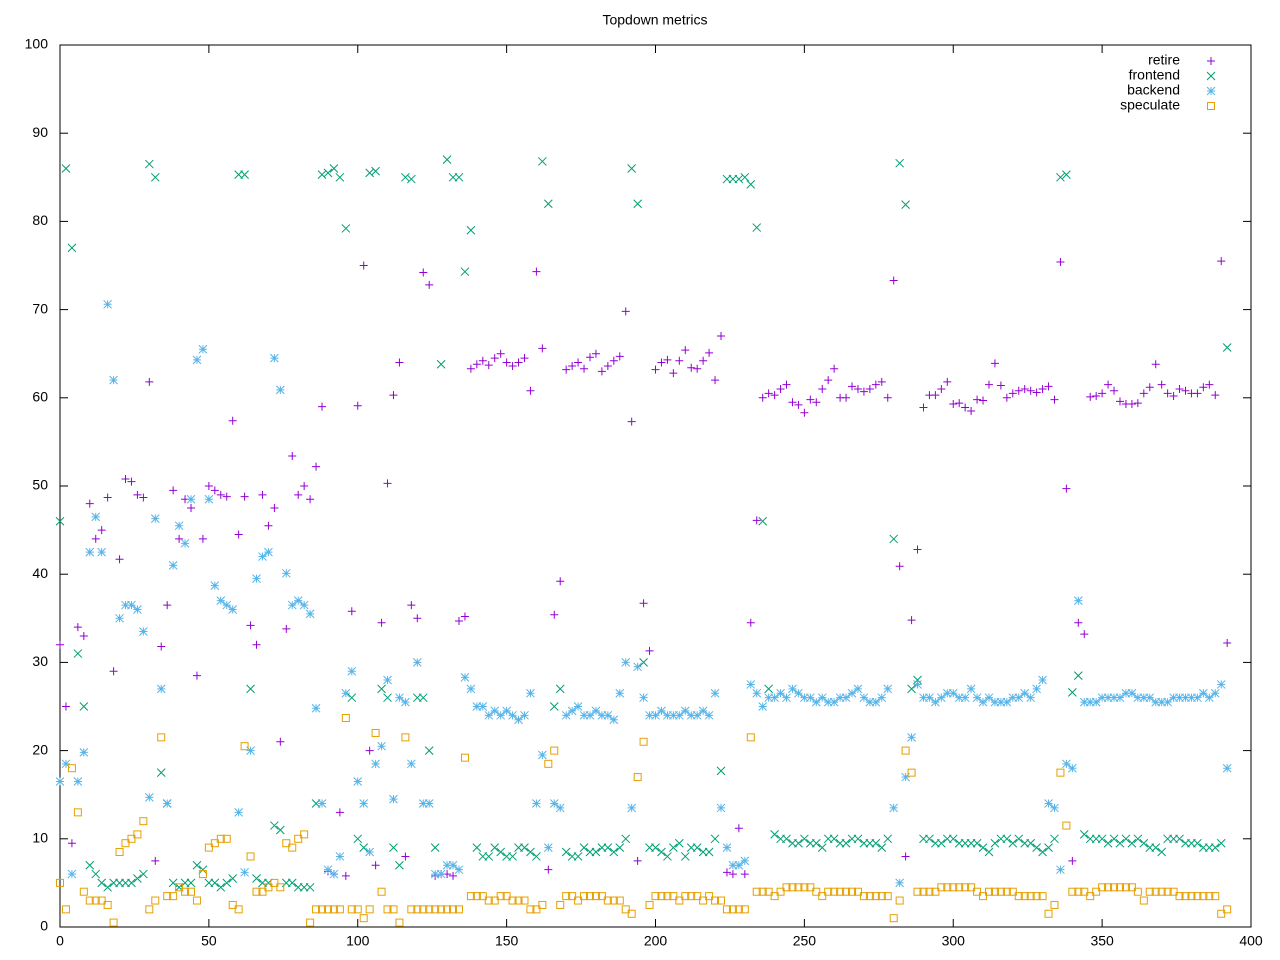 Image resolution: width=1280 pixels, height=960 pixels. Describe the element at coordinates (805, 941) in the screenshot. I see `x-tick-label: 250` at that location.